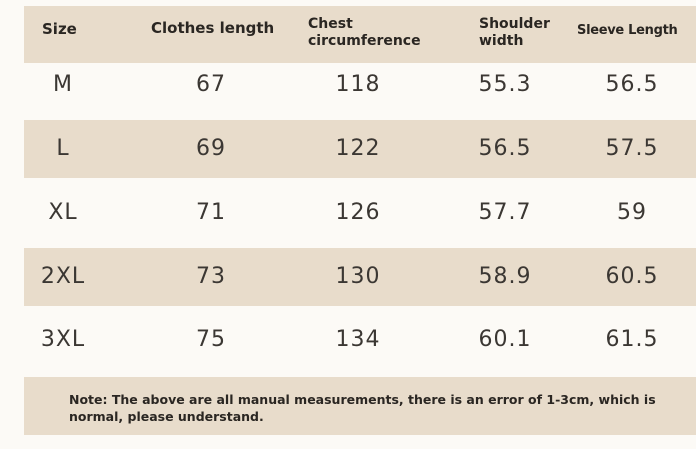  Describe the element at coordinates (63, 339) in the screenshot. I see `table-cell-size: 3XL` at that location.